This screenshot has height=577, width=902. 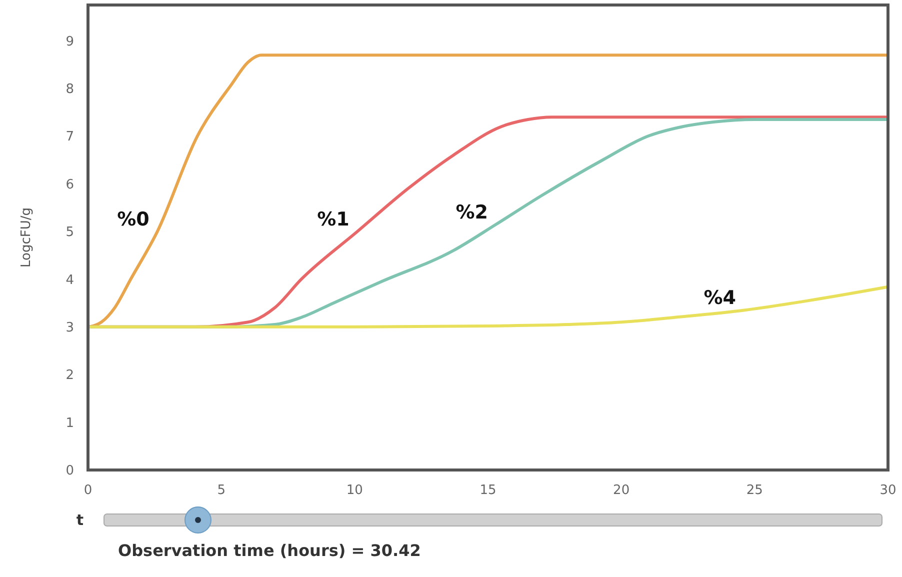 What do you see at coordinates (269, 550) in the screenshot?
I see `text: Observation time (hours) = 30.42` at bounding box center [269, 550].